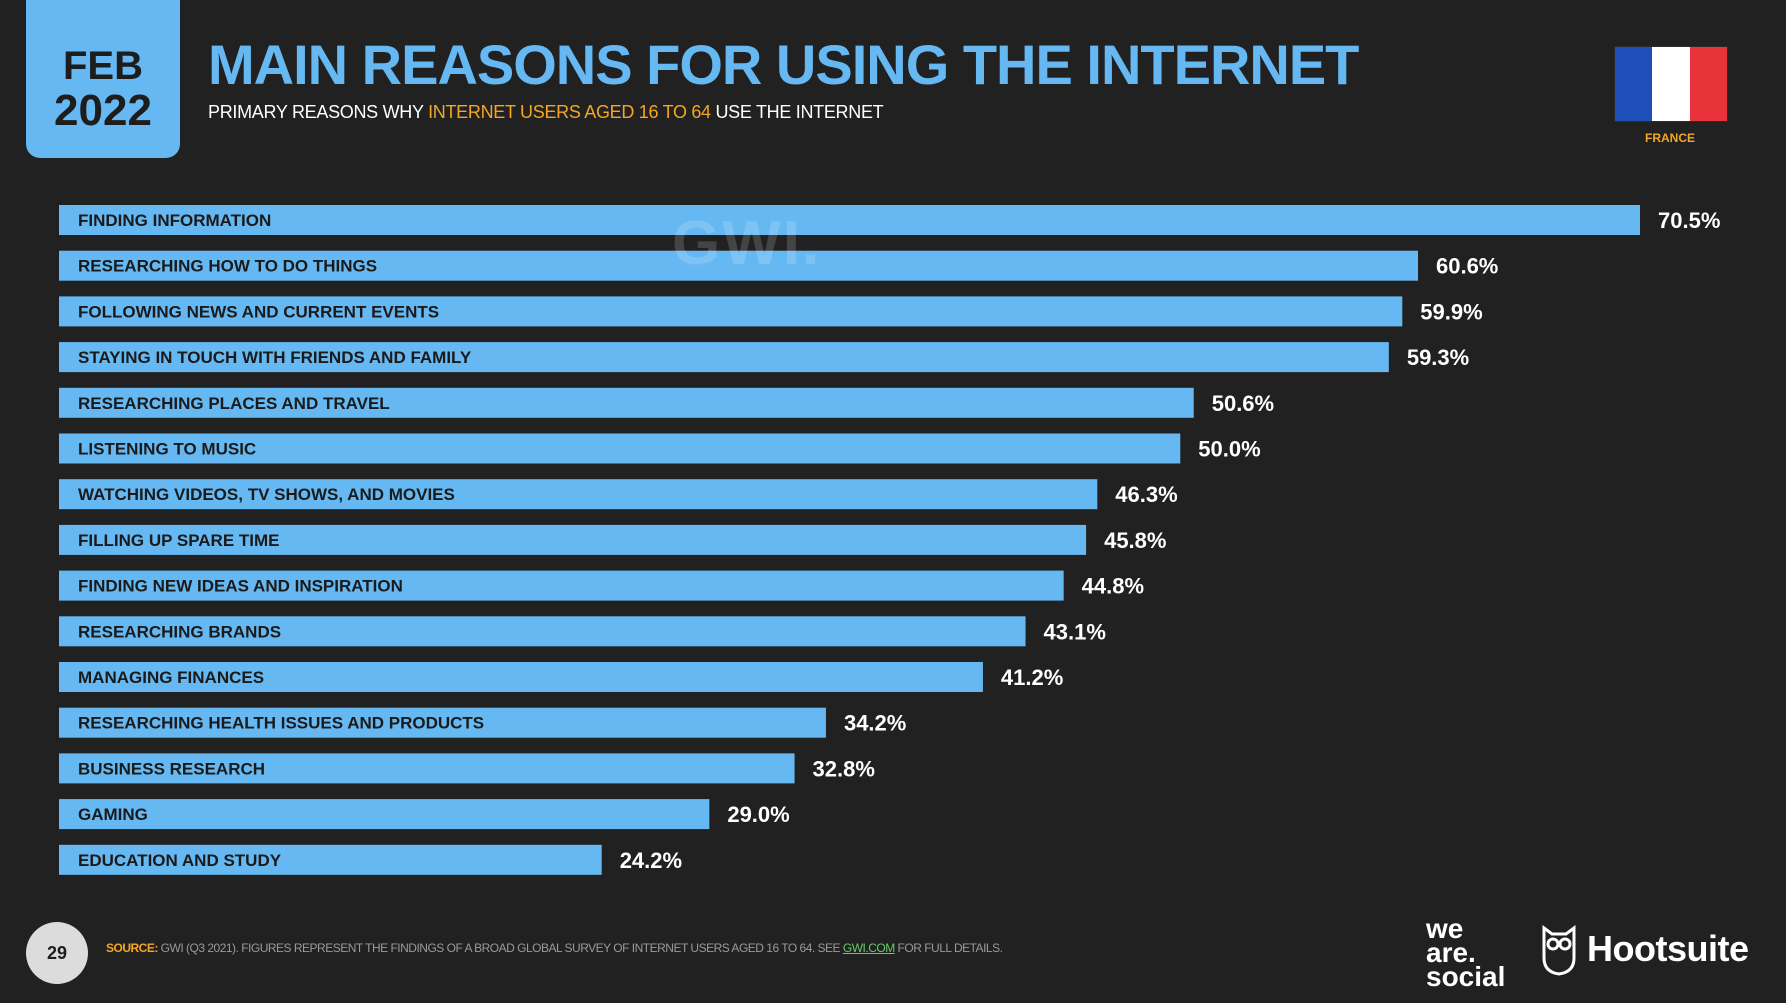 Image resolution: width=1786 pixels, height=1003 pixels. Describe the element at coordinates (171, 677) in the screenshot. I see `bar-category-label: MANAGING FINANCES` at that location.